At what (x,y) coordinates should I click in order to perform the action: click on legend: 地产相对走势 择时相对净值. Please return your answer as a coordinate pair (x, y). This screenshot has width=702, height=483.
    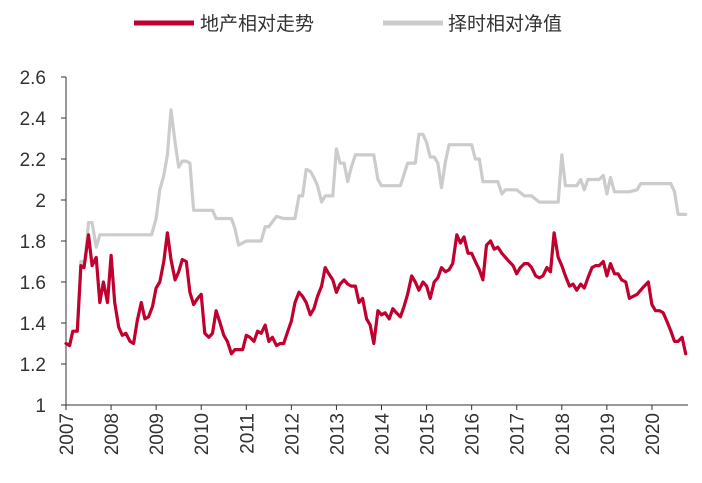
    Looking at the image, I should click on (348, 24).